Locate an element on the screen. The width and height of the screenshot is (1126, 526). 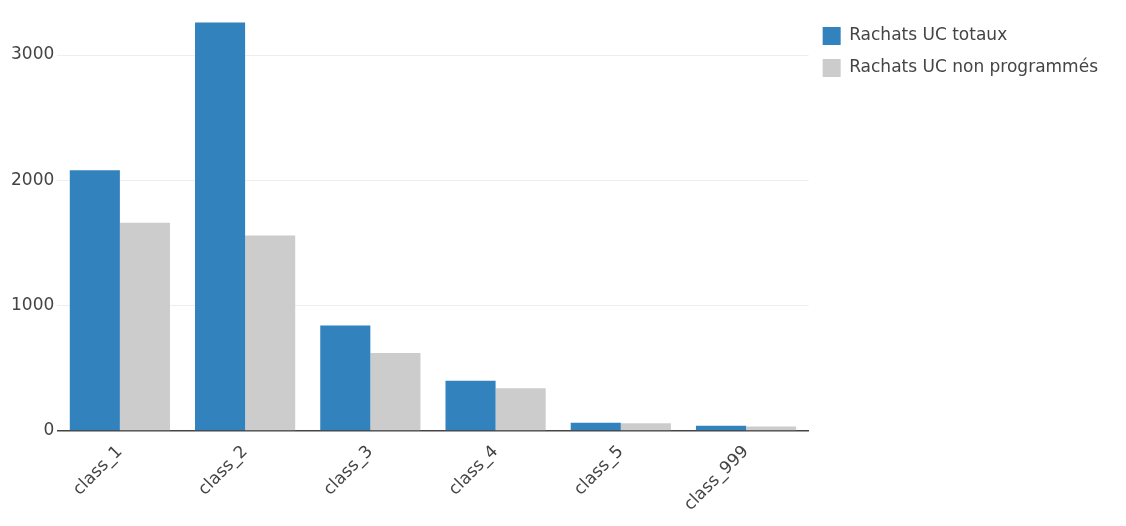
y-tick-label: 0 is located at coordinates (49, 429).